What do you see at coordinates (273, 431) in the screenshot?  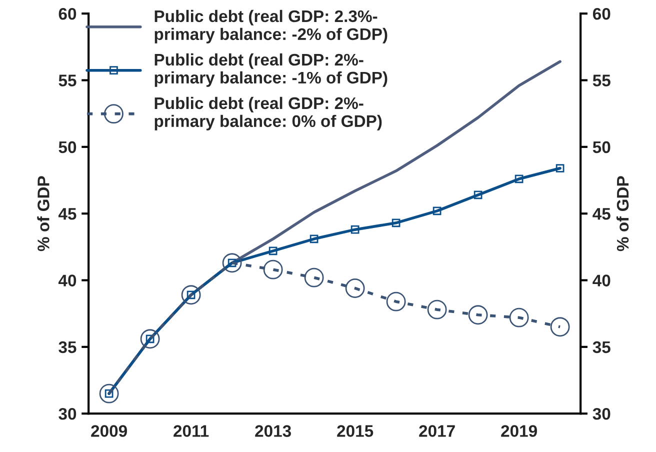 I see `x-tick-label: 2013` at bounding box center [273, 431].